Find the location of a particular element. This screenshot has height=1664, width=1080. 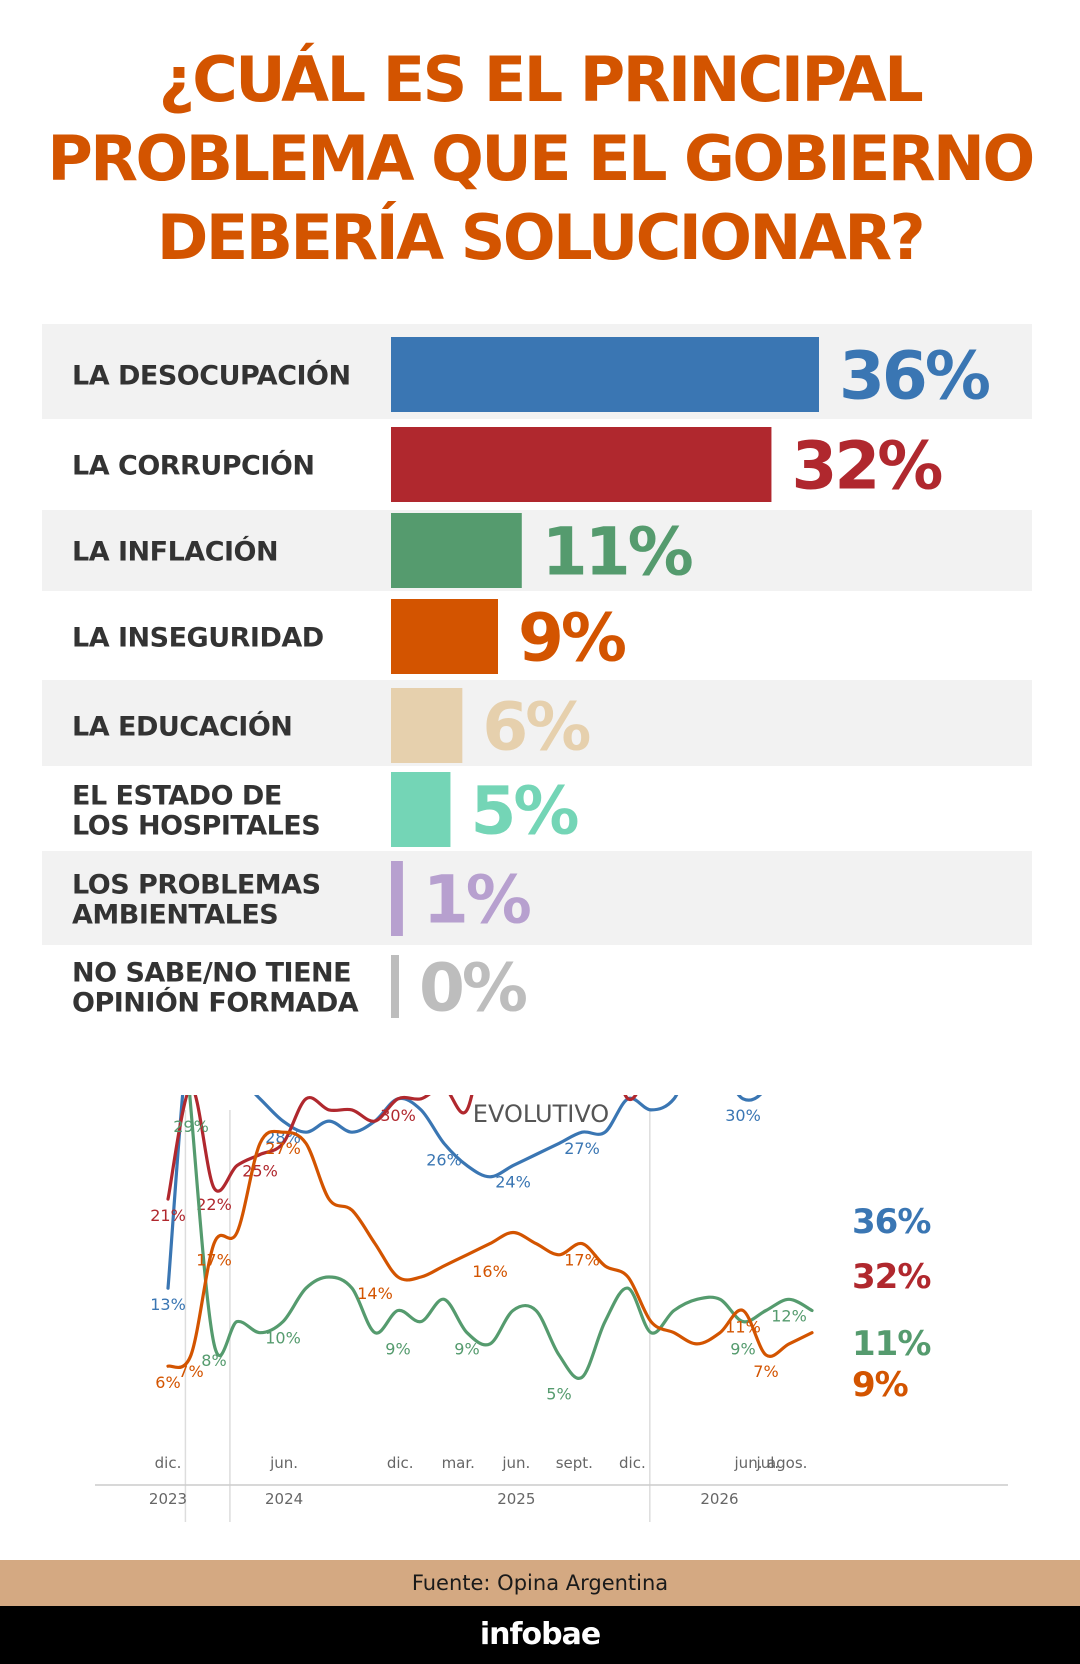

point-label: 10% is located at coordinates (283, 1338).